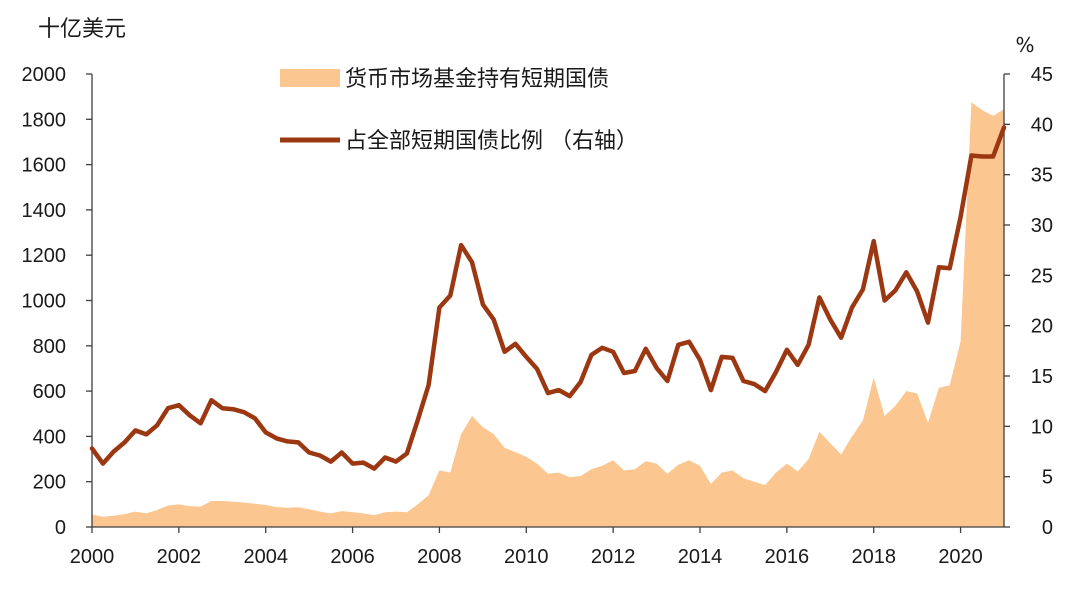 The width and height of the screenshot is (1080, 591). Describe the element at coordinates (1042, 226) in the screenshot. I see `right-y-tick-label: 30` at that location.